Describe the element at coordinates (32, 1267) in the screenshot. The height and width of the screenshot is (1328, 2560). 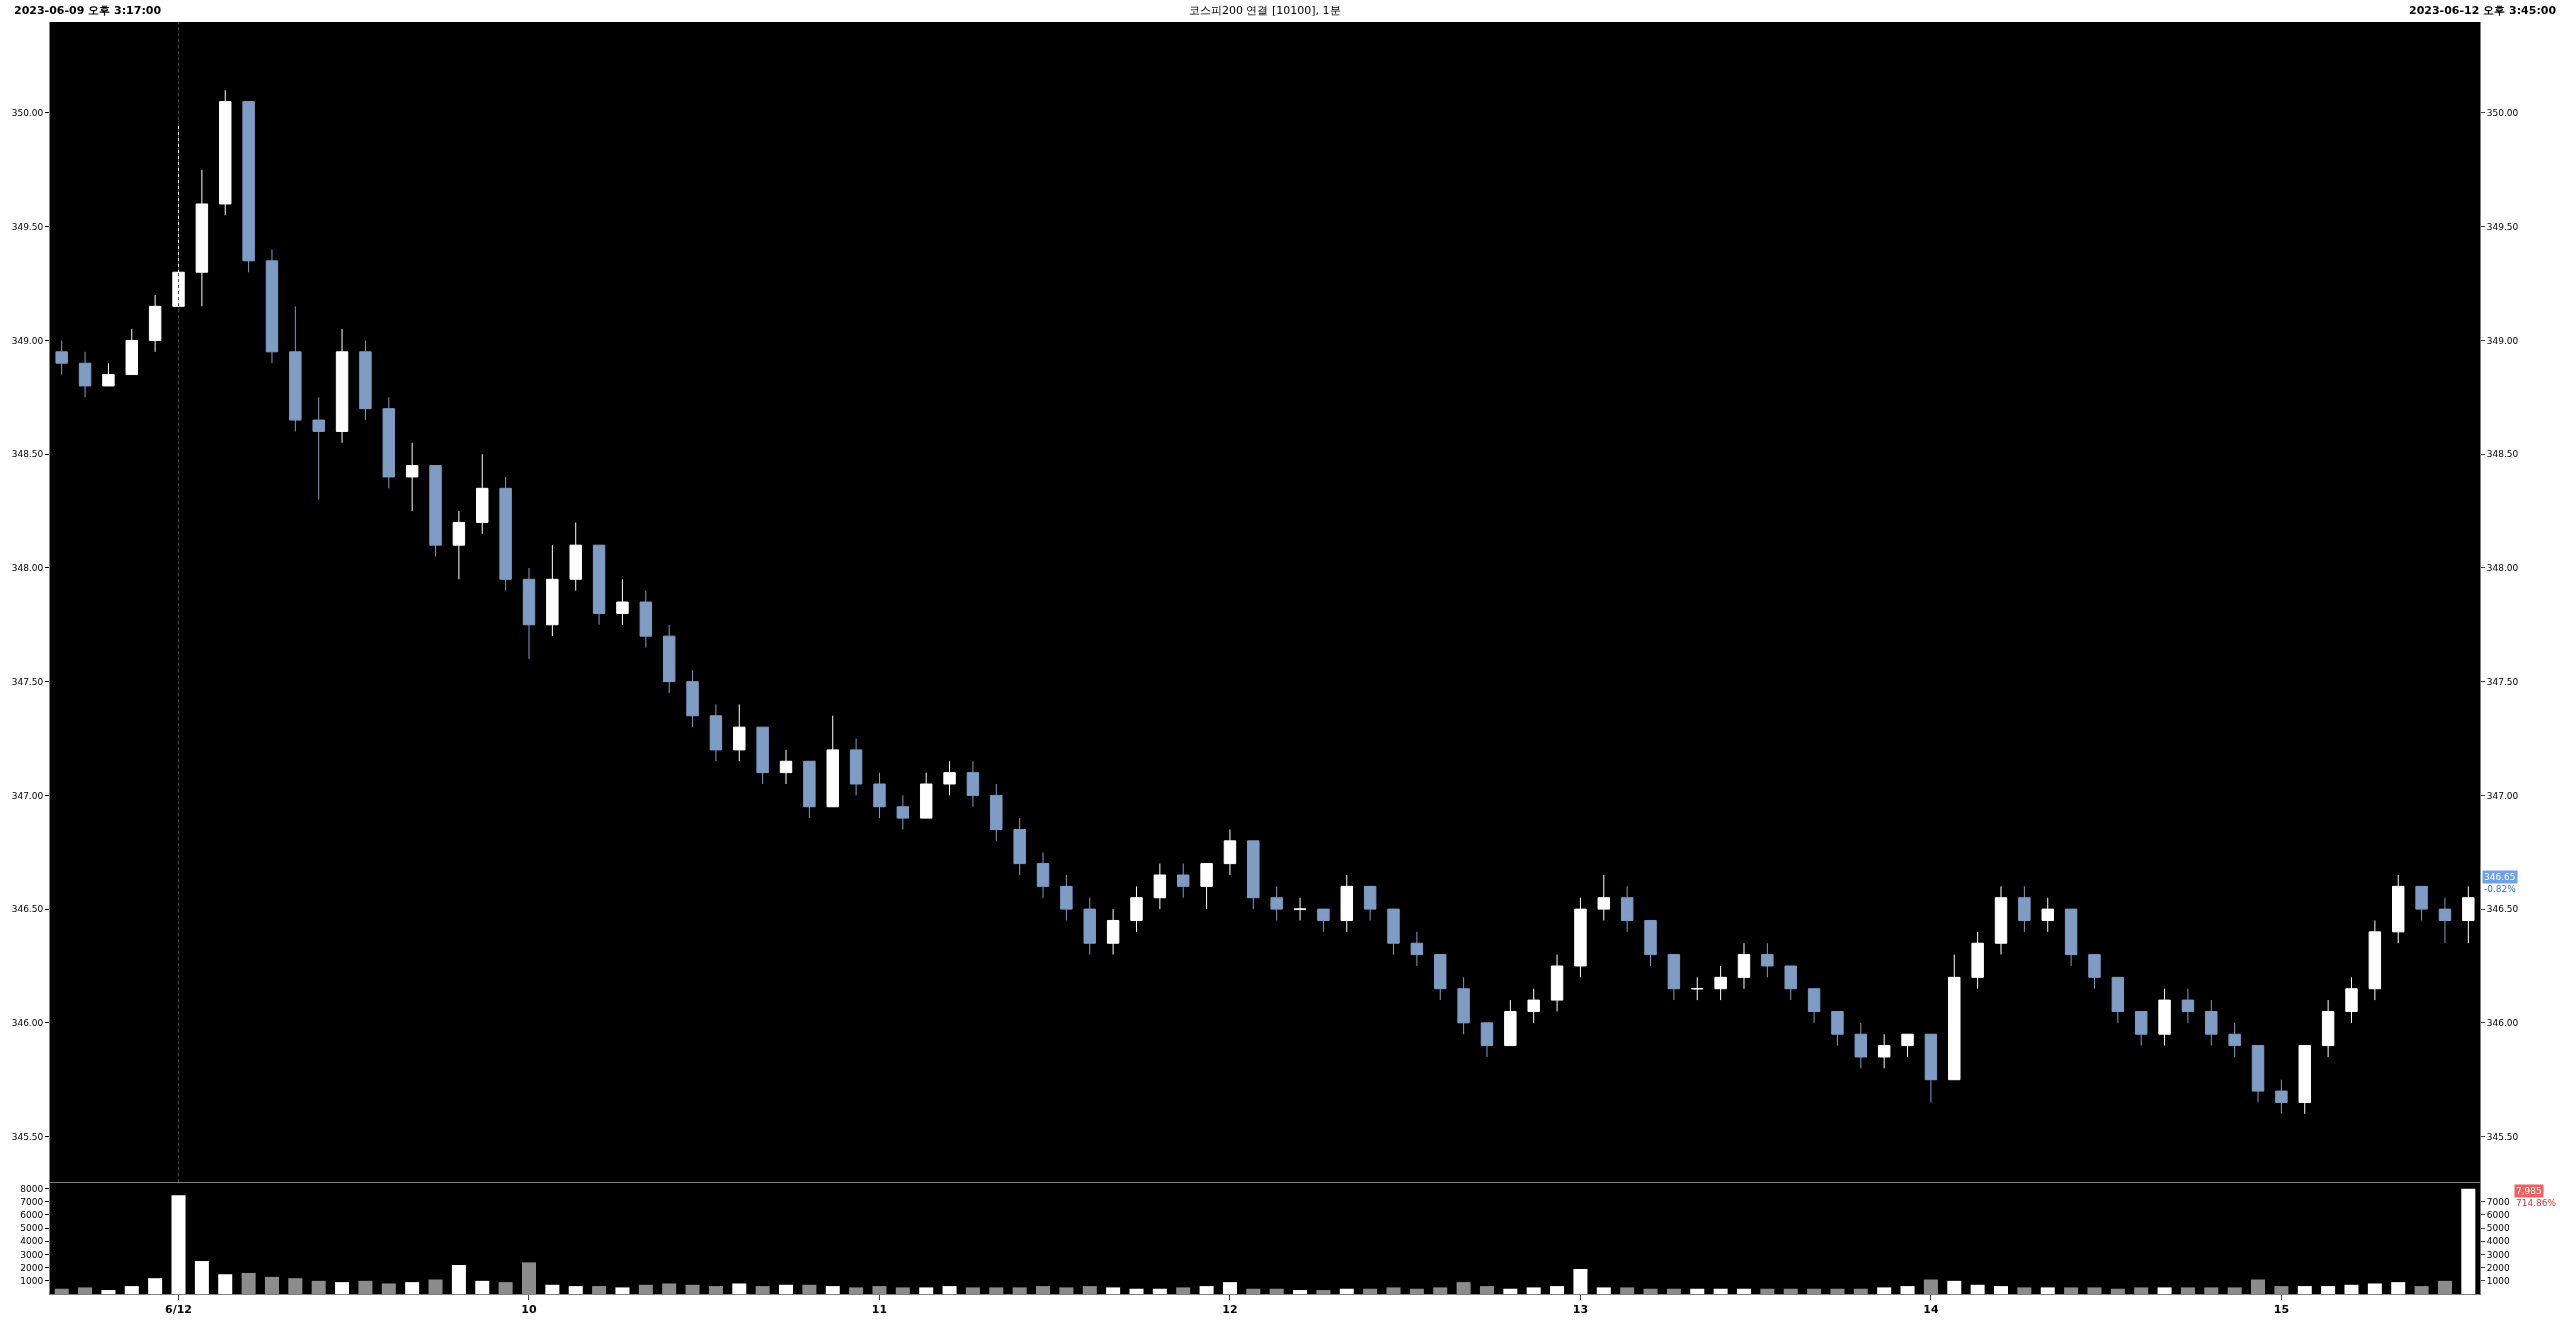
I see `y-tick-label: 2000` at that location.